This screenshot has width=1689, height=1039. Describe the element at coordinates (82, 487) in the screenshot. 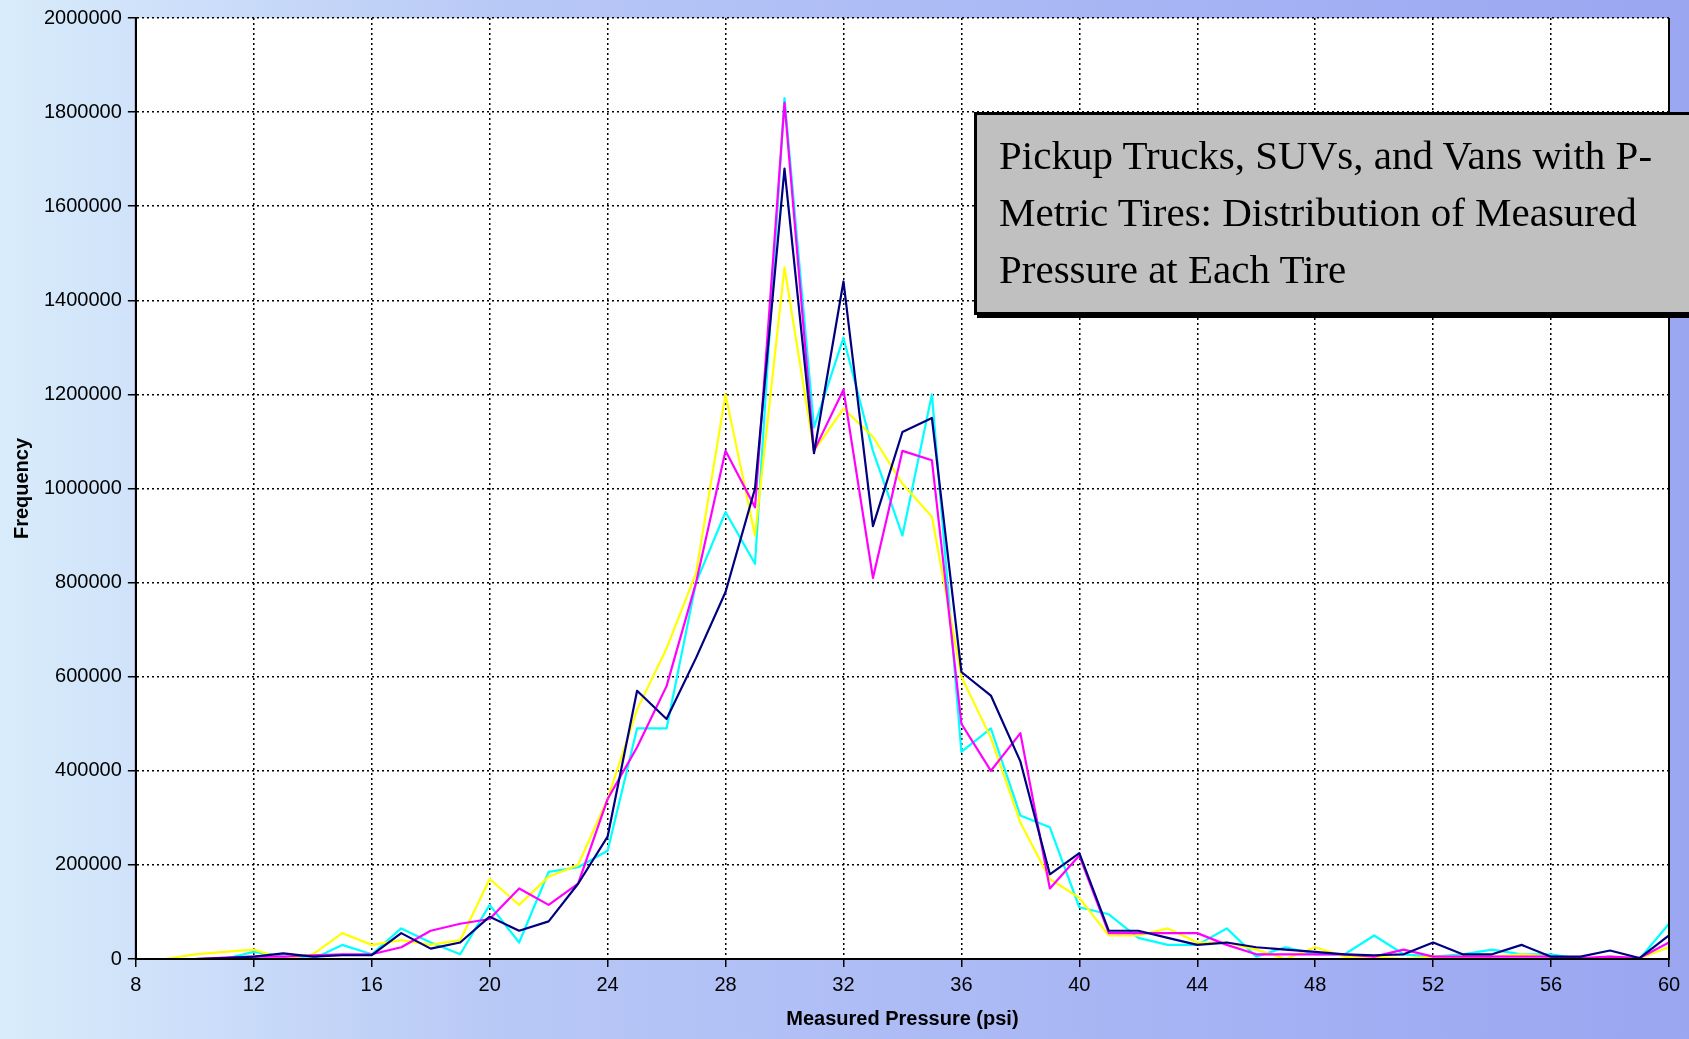

I see `y-tick-label: 1000000` at that location.